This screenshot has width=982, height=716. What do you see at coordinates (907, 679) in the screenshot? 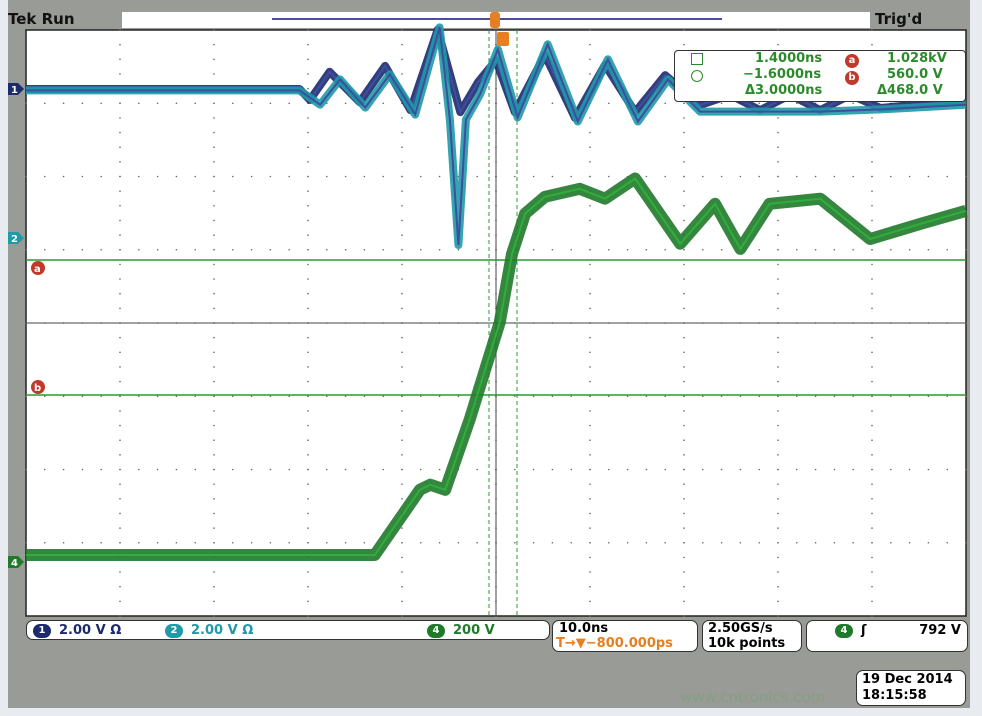
I see `date: 19 Dec 2014` at bounding box center [907, 679].